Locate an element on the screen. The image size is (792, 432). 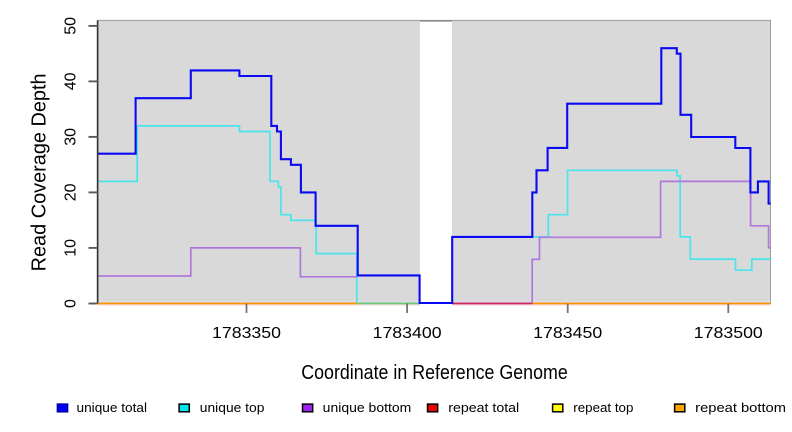
svg-text: Coordinate in Reference Genome is located at coordinates (434, 373).